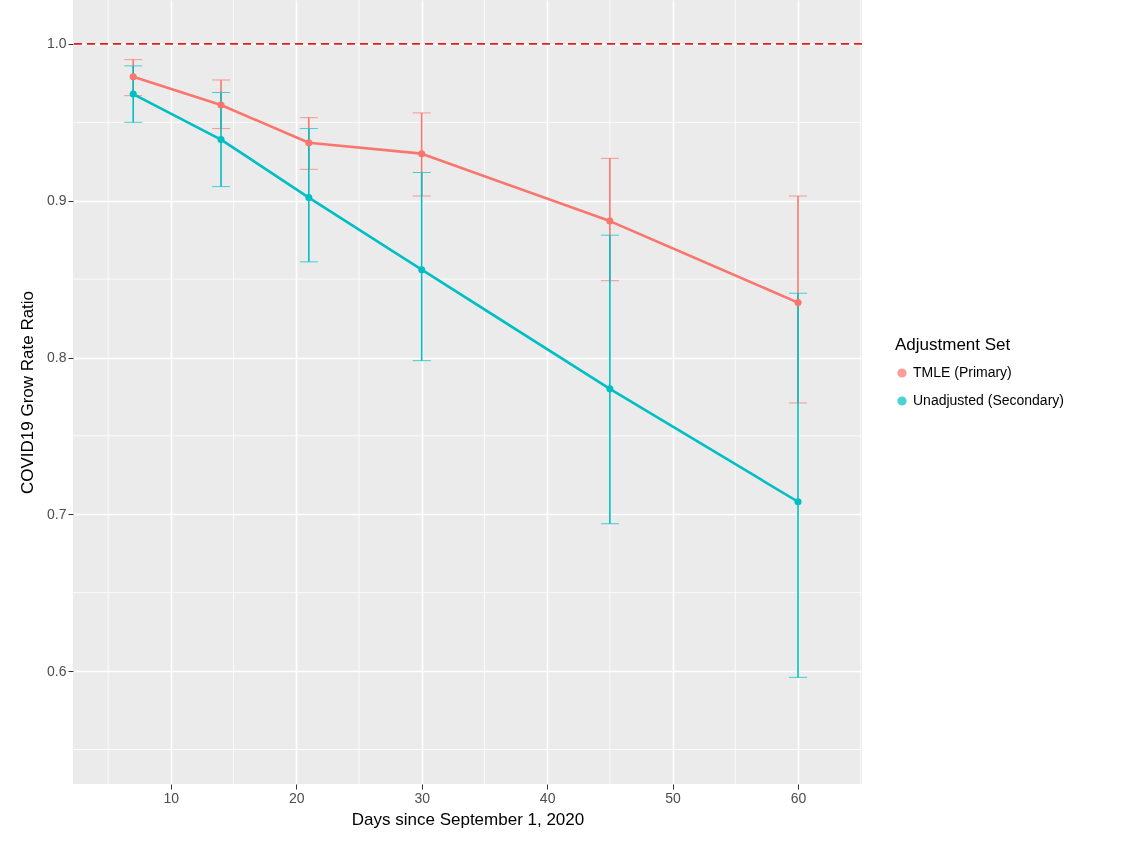 The image size is (1143, 858). I want to click on y-tick-label: 0.8, so click(57, 357).